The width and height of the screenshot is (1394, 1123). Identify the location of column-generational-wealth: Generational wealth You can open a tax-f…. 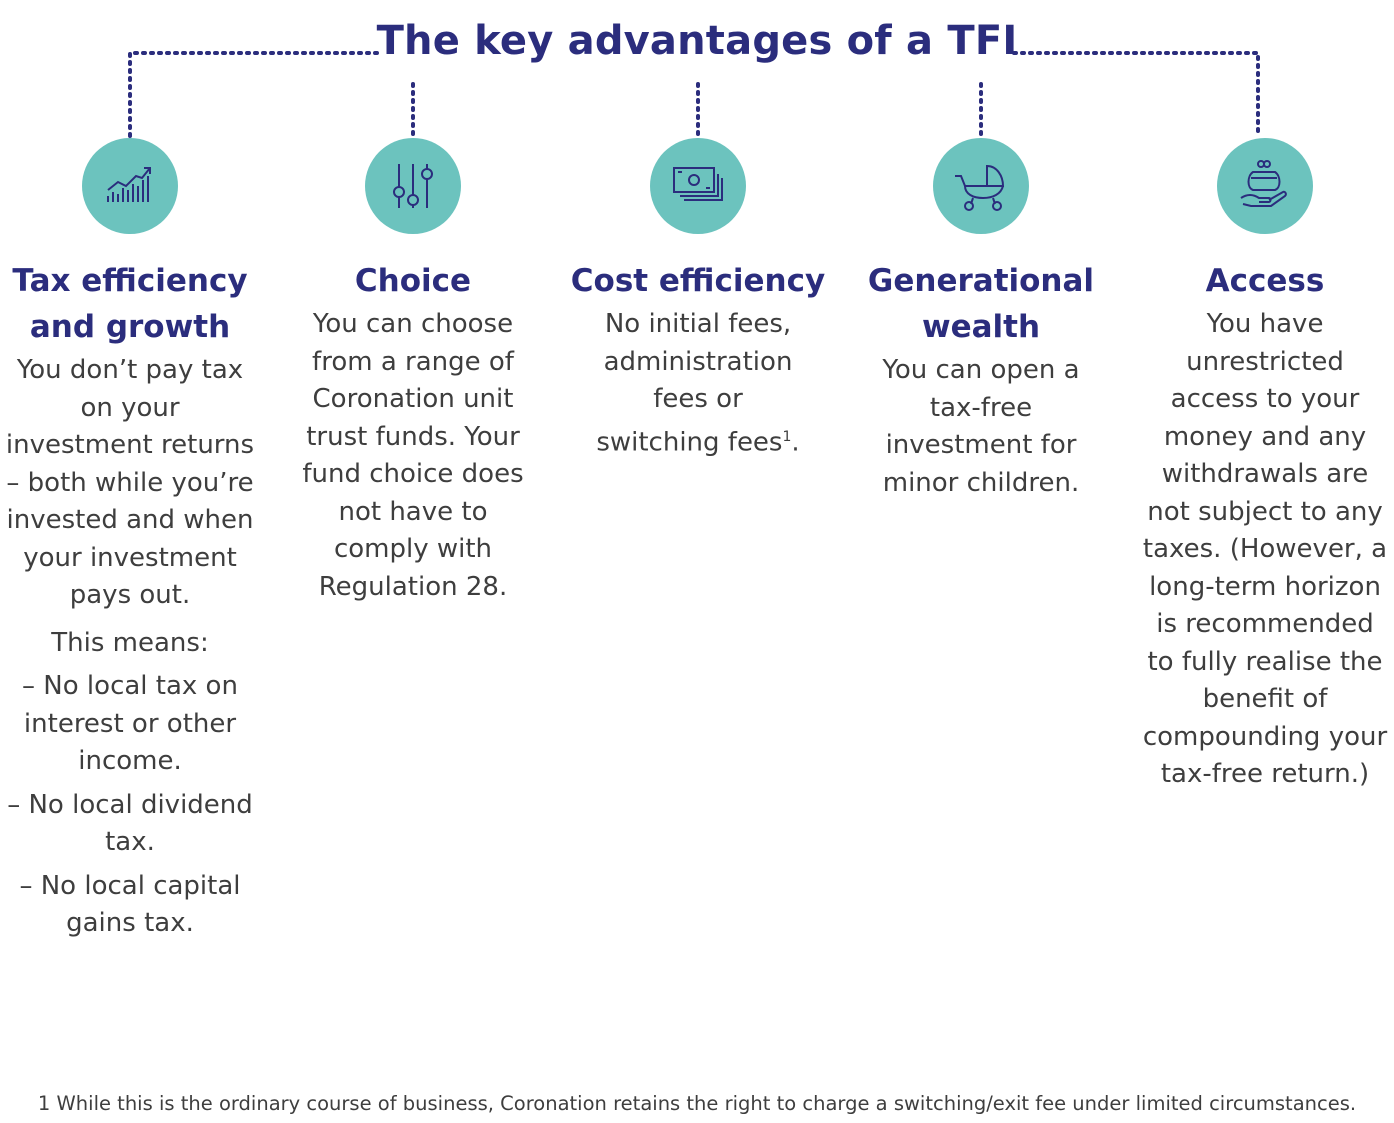
(981, 320).